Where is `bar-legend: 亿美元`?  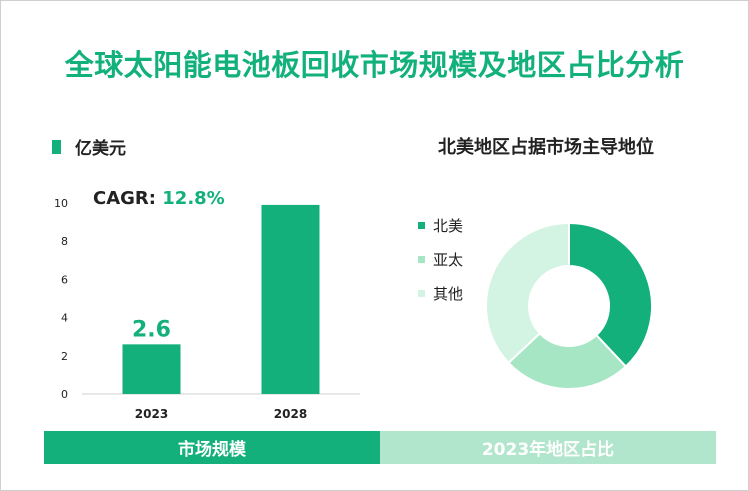 bar-legend: 亿美元 is located at coordinates (89, 146).